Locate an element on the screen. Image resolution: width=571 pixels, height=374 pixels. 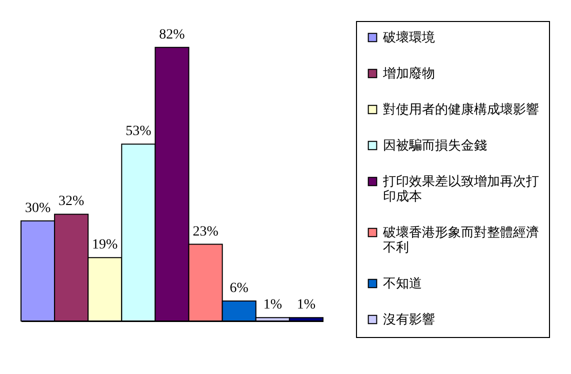
data-label: 6% is located at coordinates (239, 288).